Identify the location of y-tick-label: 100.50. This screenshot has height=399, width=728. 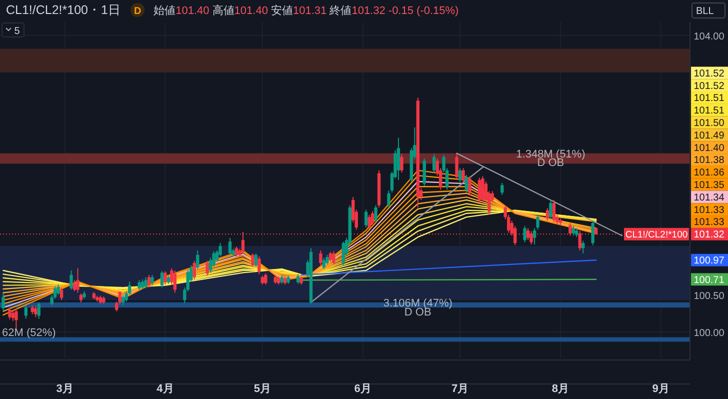
(709, 296).